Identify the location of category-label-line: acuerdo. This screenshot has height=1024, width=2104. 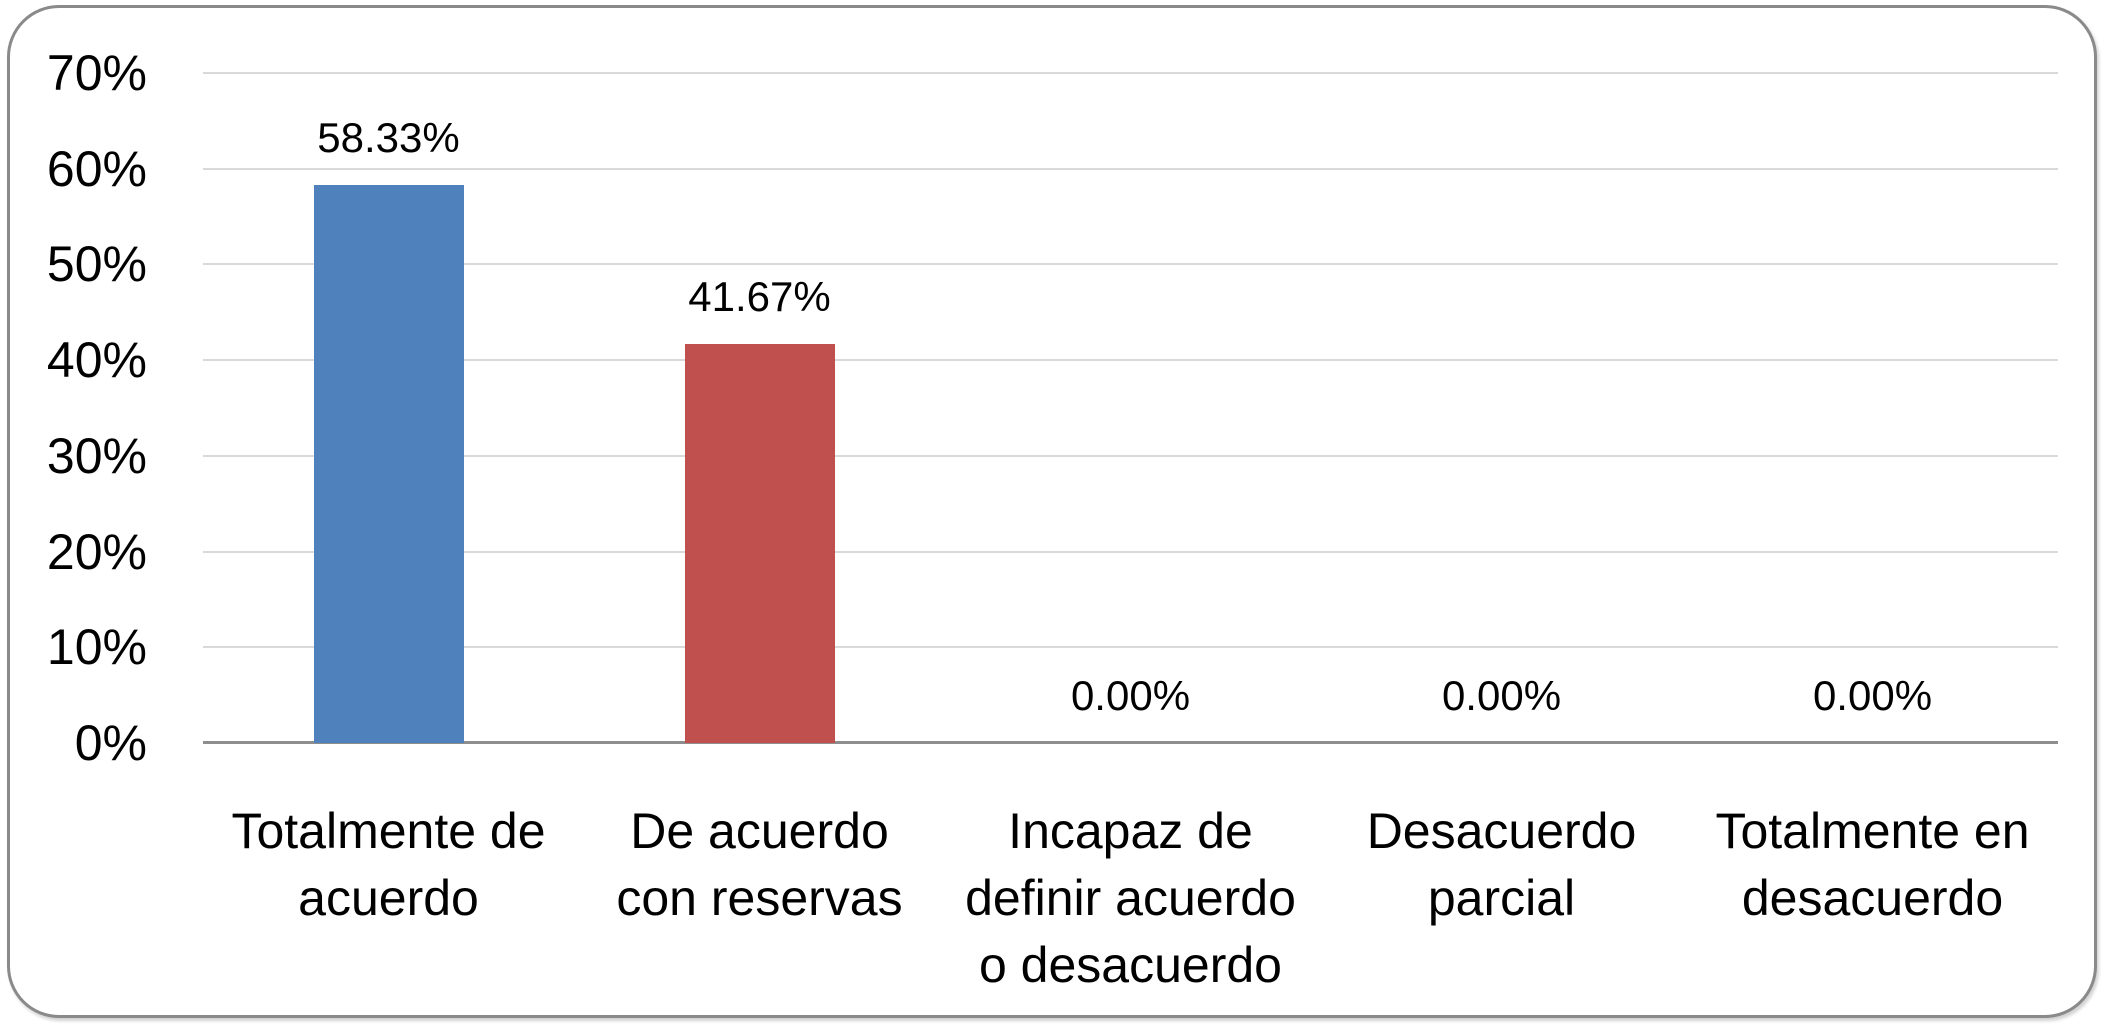
(388, 898).